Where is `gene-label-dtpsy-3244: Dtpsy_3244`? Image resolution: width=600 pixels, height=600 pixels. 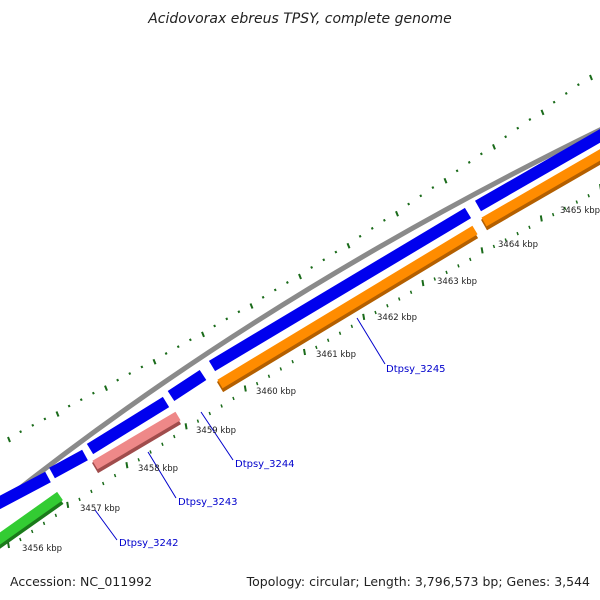 gene-label-dtpsy-3244: Dtpsy_3244 is located at coordinates (265, 464).